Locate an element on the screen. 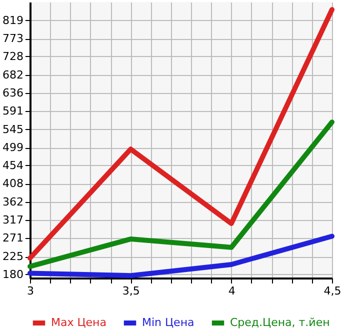  y-tick-label: 225 is located at coordinates (13, 257).